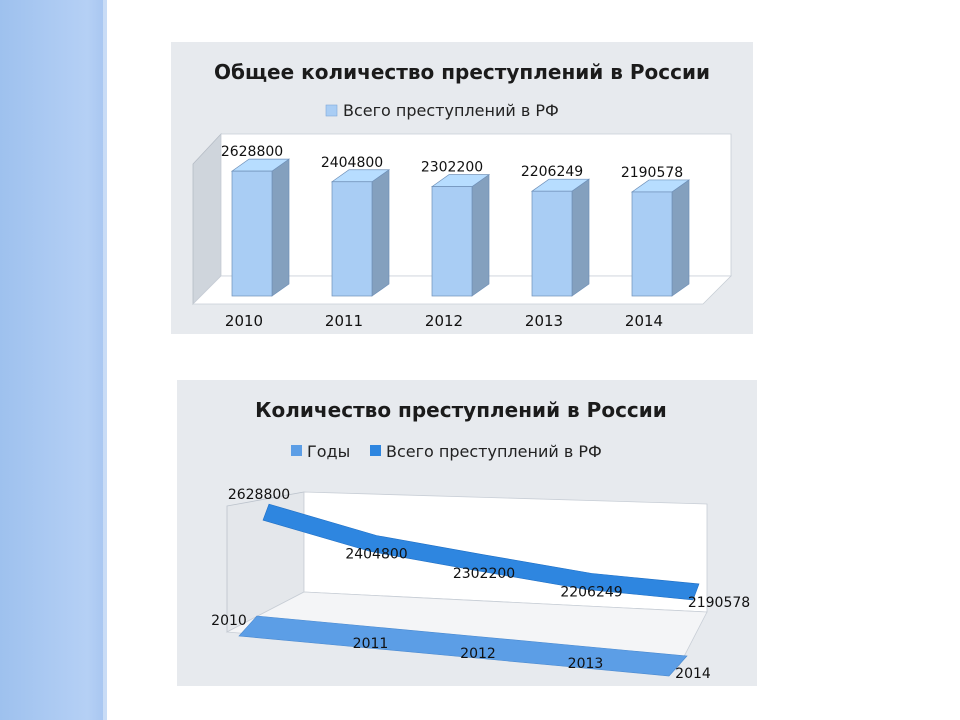 The width and height of the screenshot is (960, 720). Describe the element at coordinates (229, 621) in the screenshot. I see `data-label: 2010` at that location.